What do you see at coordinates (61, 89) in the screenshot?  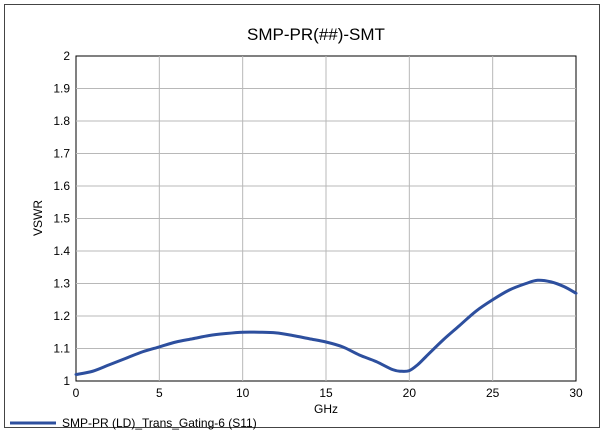 I see `y-tick-label: 1.9` at bounding box center [61, 89].